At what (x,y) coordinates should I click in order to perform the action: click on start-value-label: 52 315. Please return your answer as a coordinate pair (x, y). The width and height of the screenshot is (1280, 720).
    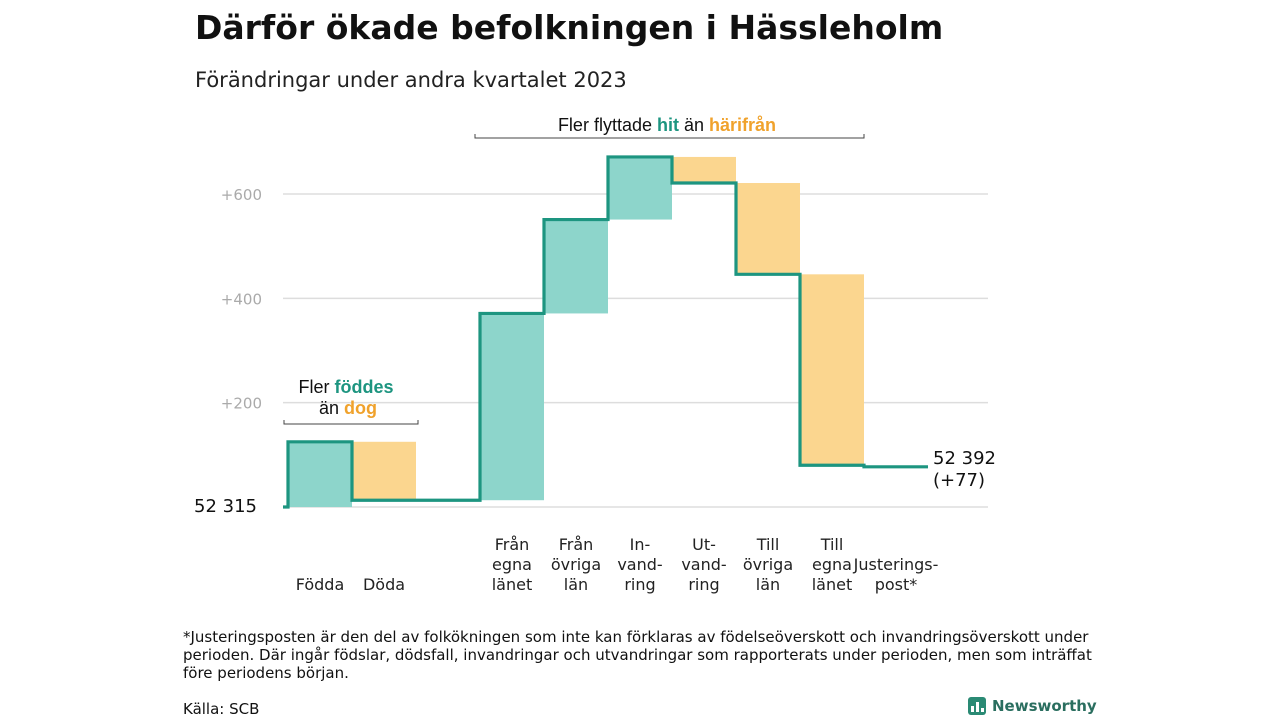
    Looking at the image, I should click on (225, 506).